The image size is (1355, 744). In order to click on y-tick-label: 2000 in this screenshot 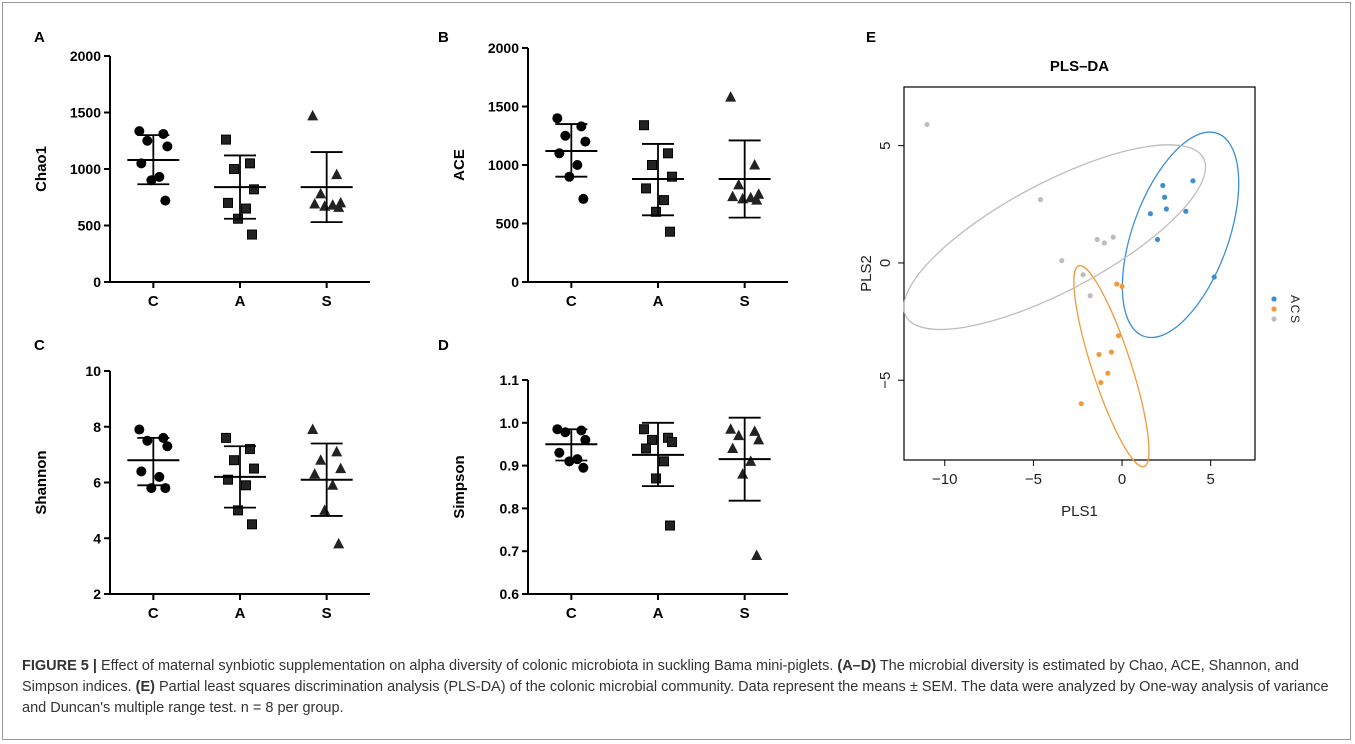, I will do `click(503, 48)`.